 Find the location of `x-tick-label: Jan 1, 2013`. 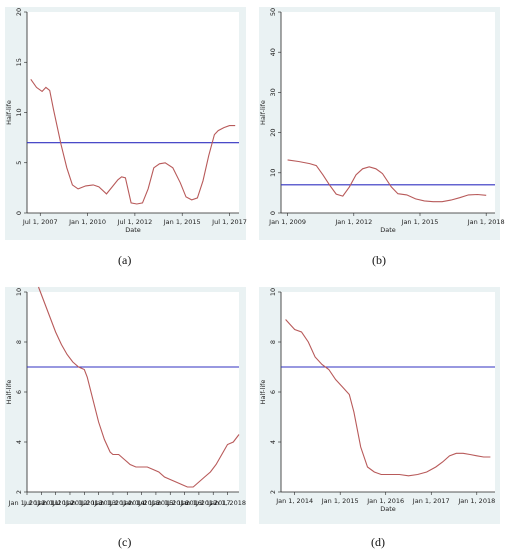

x-tick-label: Jan 1, 2013 is located at coordinates (84, 503).